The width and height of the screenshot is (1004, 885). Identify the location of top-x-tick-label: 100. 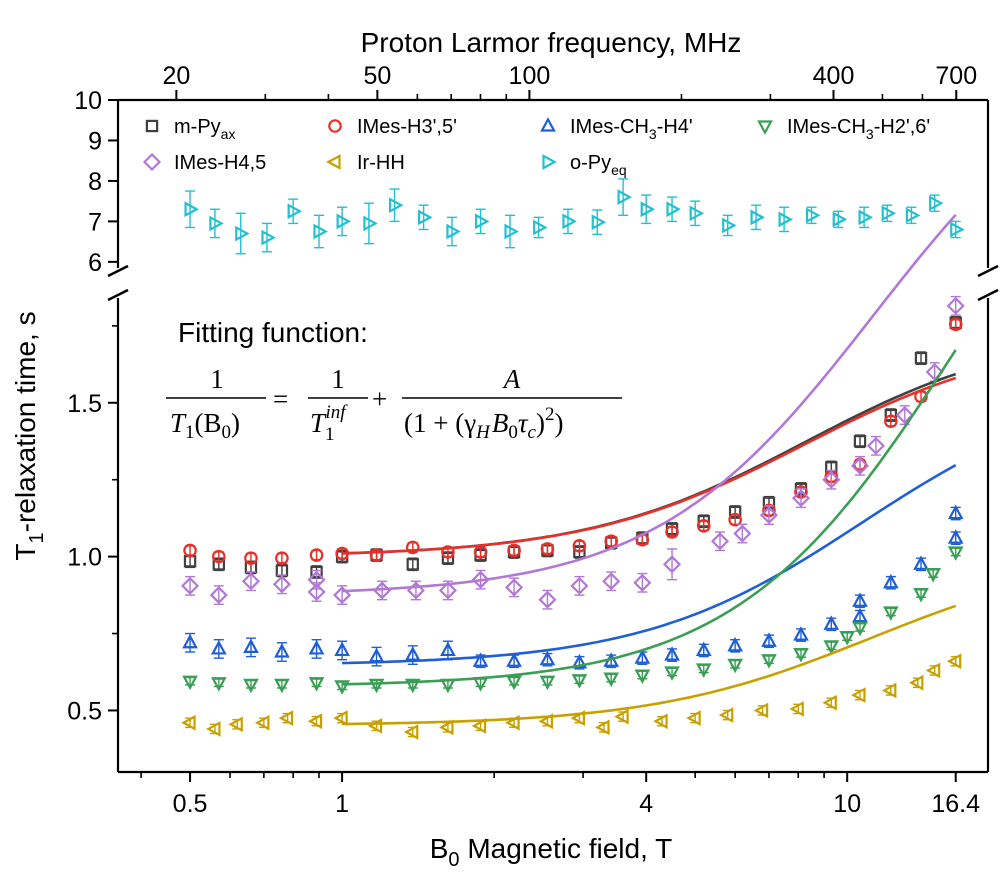
(530, 76).